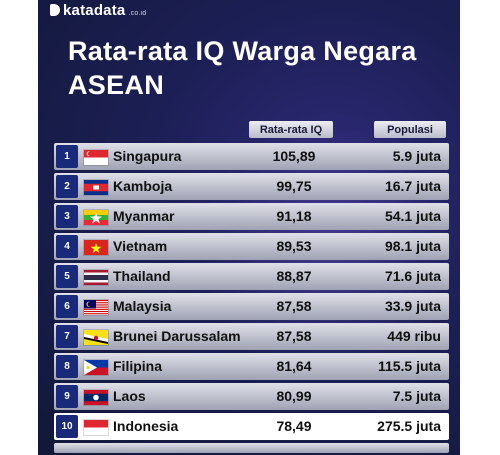 Image resolution: width=500 pixels, height=455 pixels. I want to click on singapore-flag-icon, so click(96, 157).